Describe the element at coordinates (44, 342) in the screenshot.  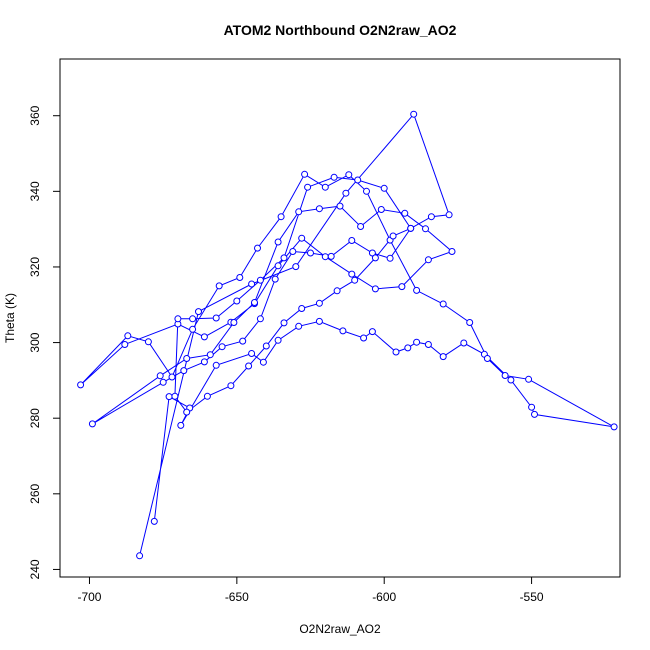
I see `y-axis: 240 260 280 300 320 340 360` at that location.